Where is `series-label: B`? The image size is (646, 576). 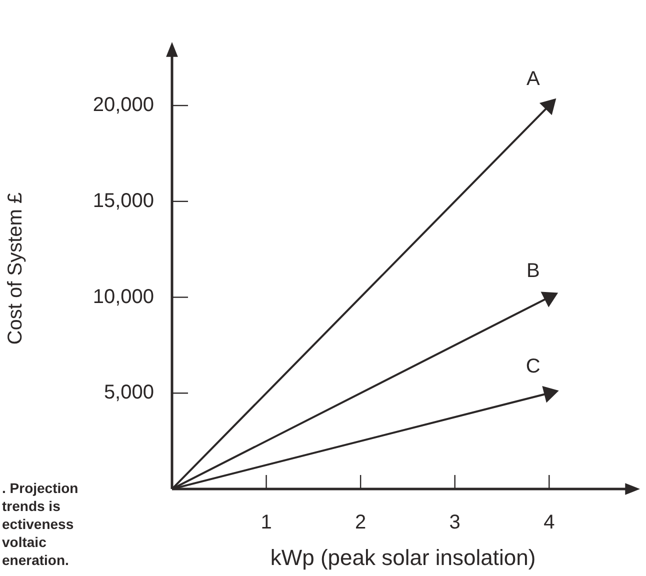
series-label: B is located at coordinates (533, 271).